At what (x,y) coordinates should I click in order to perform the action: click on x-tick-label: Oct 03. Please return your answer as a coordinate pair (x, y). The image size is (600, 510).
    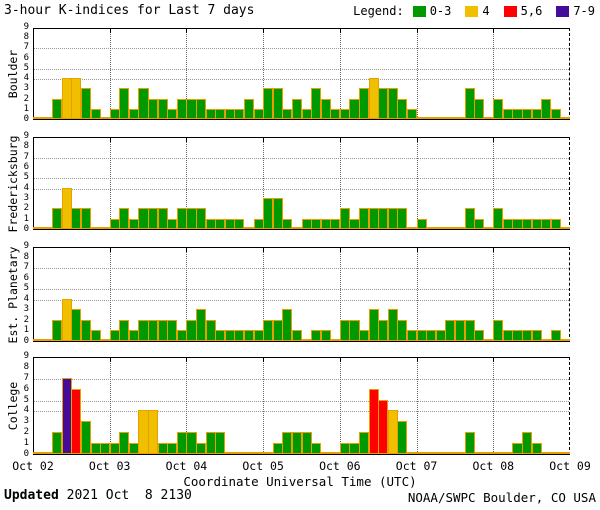
    Looking at the image, I should click on (109, 466).